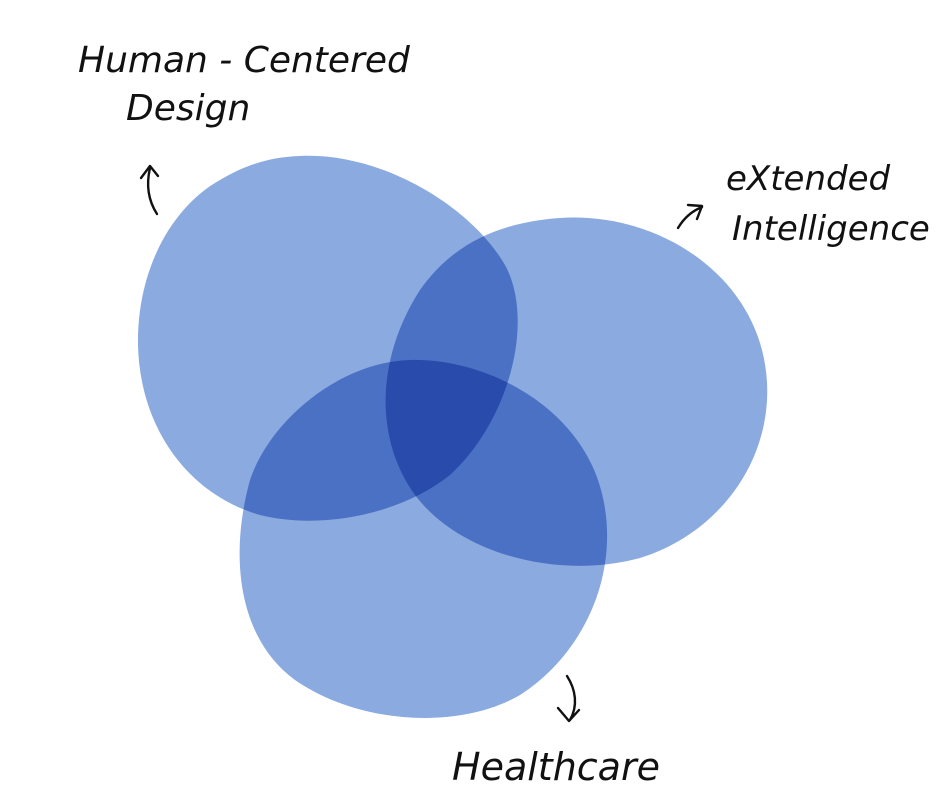 This screenshot has height=801, width=940. I want to click on label-healthcare: Healthcare, so click(556, 731).